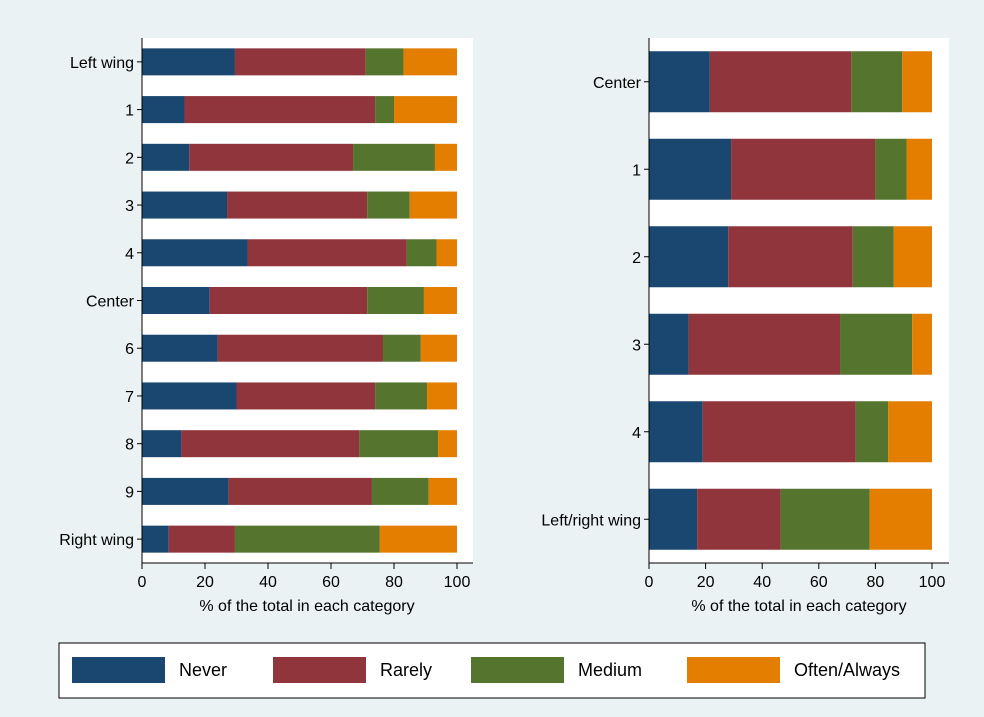 The image size is (984, 717). Describe the element at coordinates (636, 345) in the screenshot. I see `y-tick-label: 3` at that location.